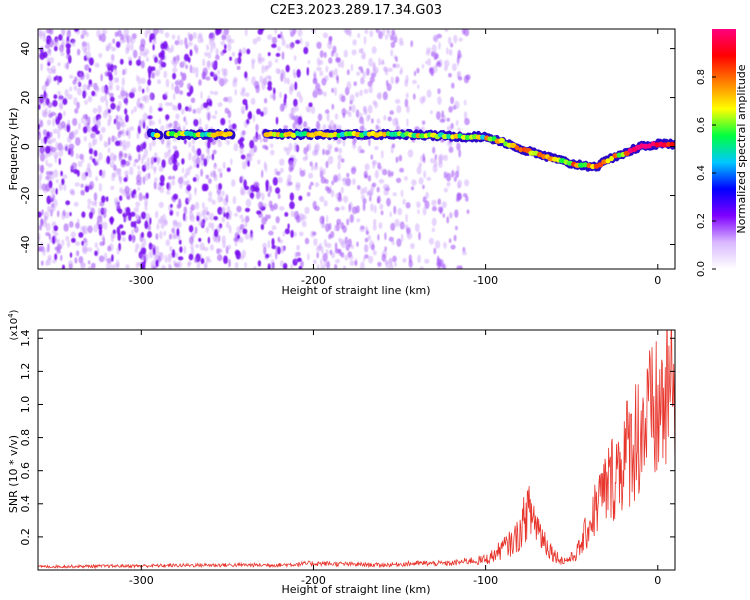  Describe the element at coordinates (25, 339) in the screenshot. I see `y-tick-label: 1.4` at that location.